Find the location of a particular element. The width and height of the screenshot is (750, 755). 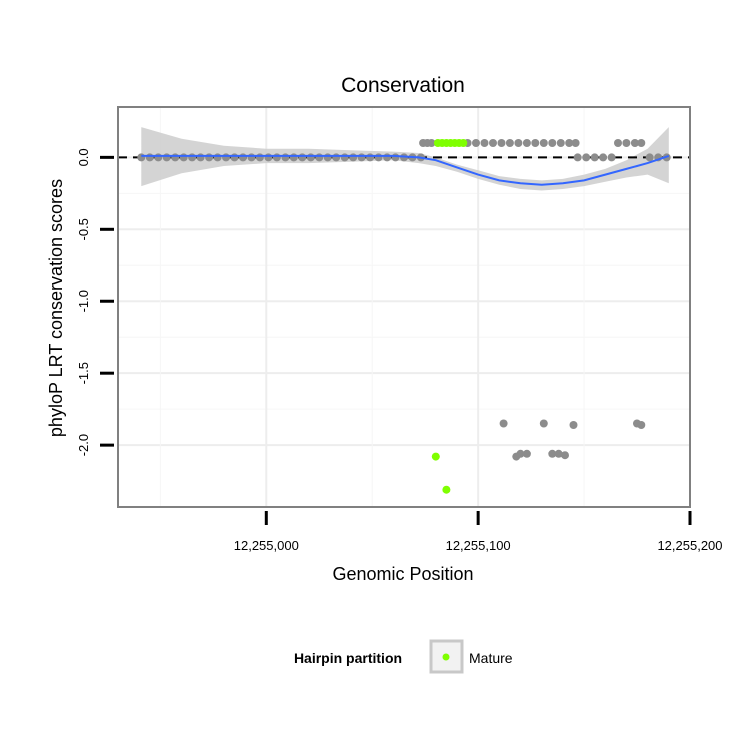

x-tick-label: 12,255,100 is located at coordinates (478, 545).